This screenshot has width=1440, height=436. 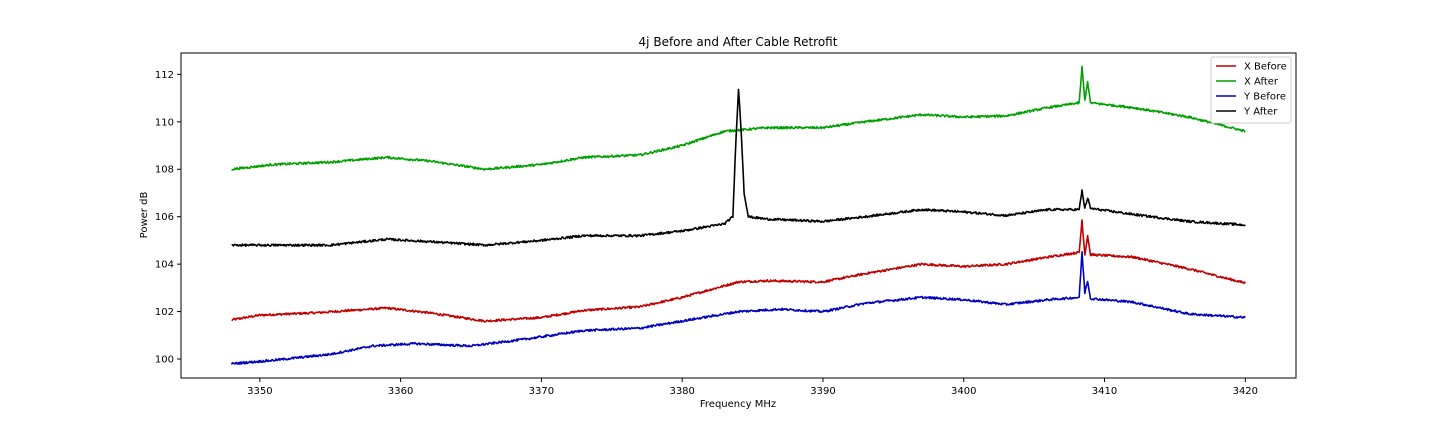 I want to click on y-axis: 100 102 104 106 108 110 112, so click(x=168, y=218).